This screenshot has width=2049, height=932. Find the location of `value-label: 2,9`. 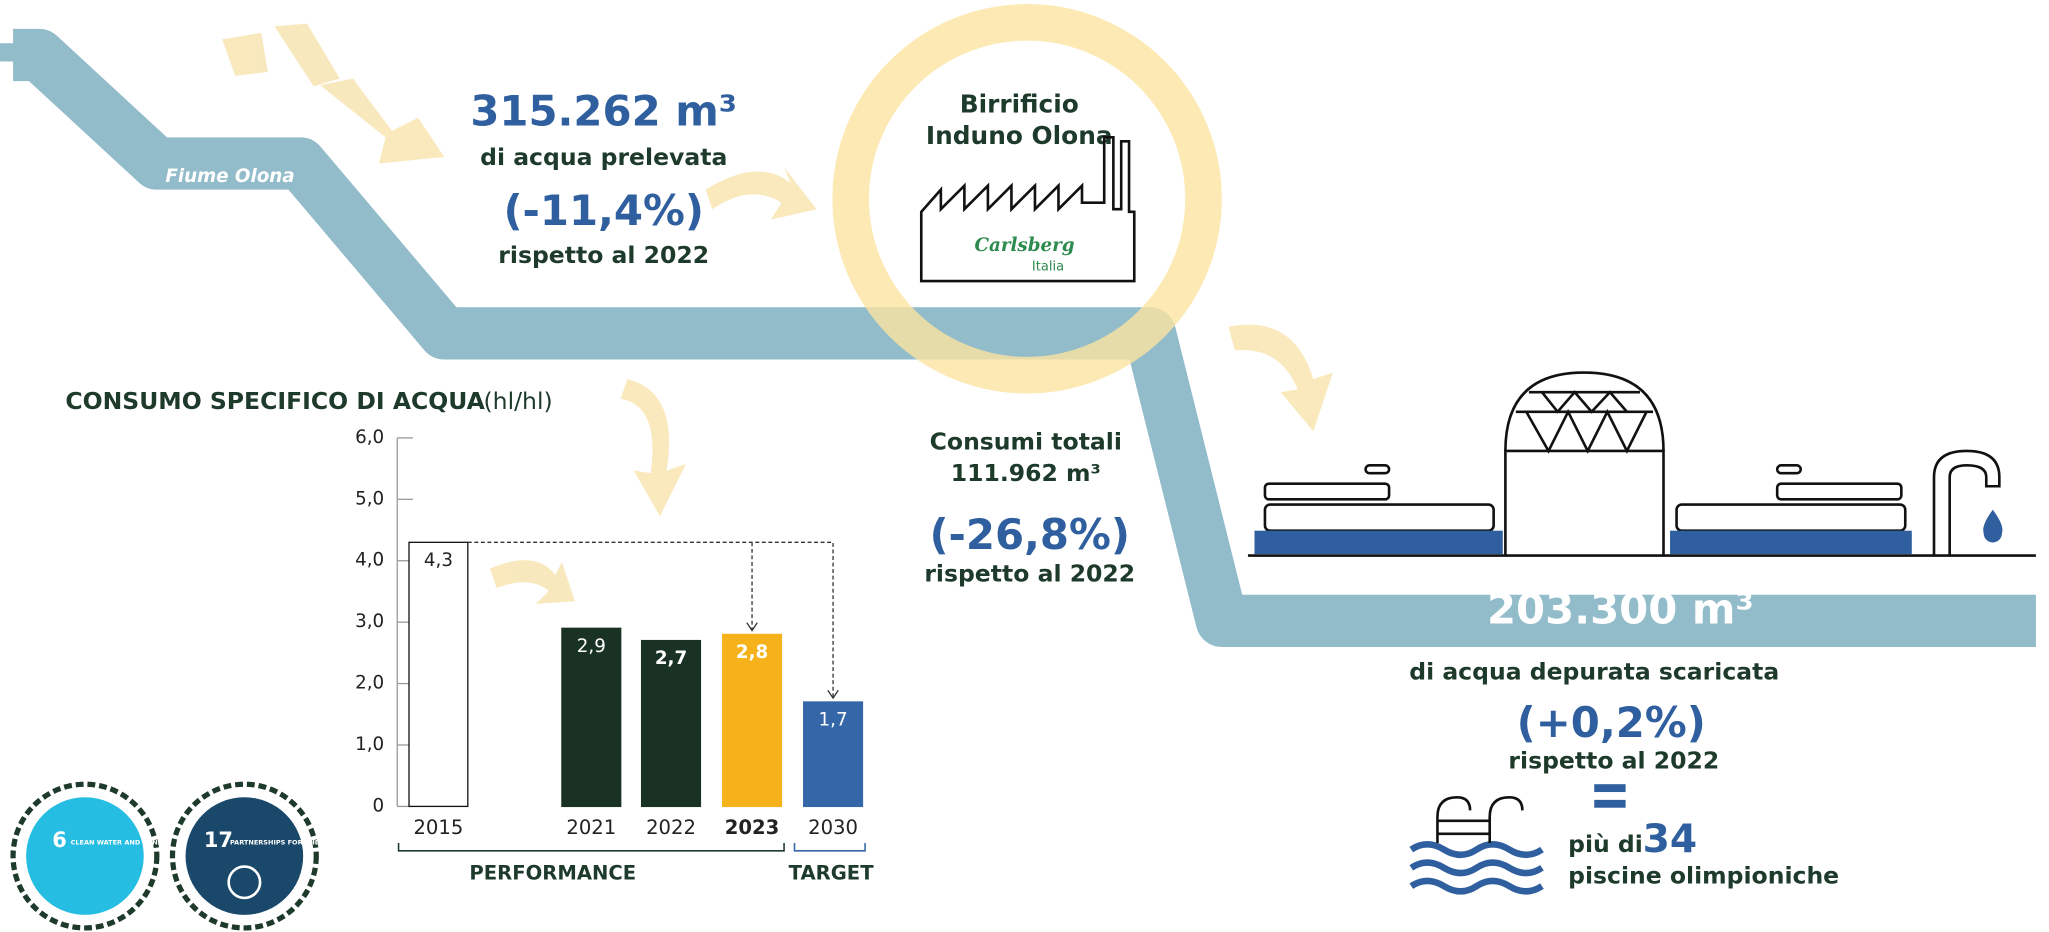

value-label: 2,9 is located at coordinates (591, 646).